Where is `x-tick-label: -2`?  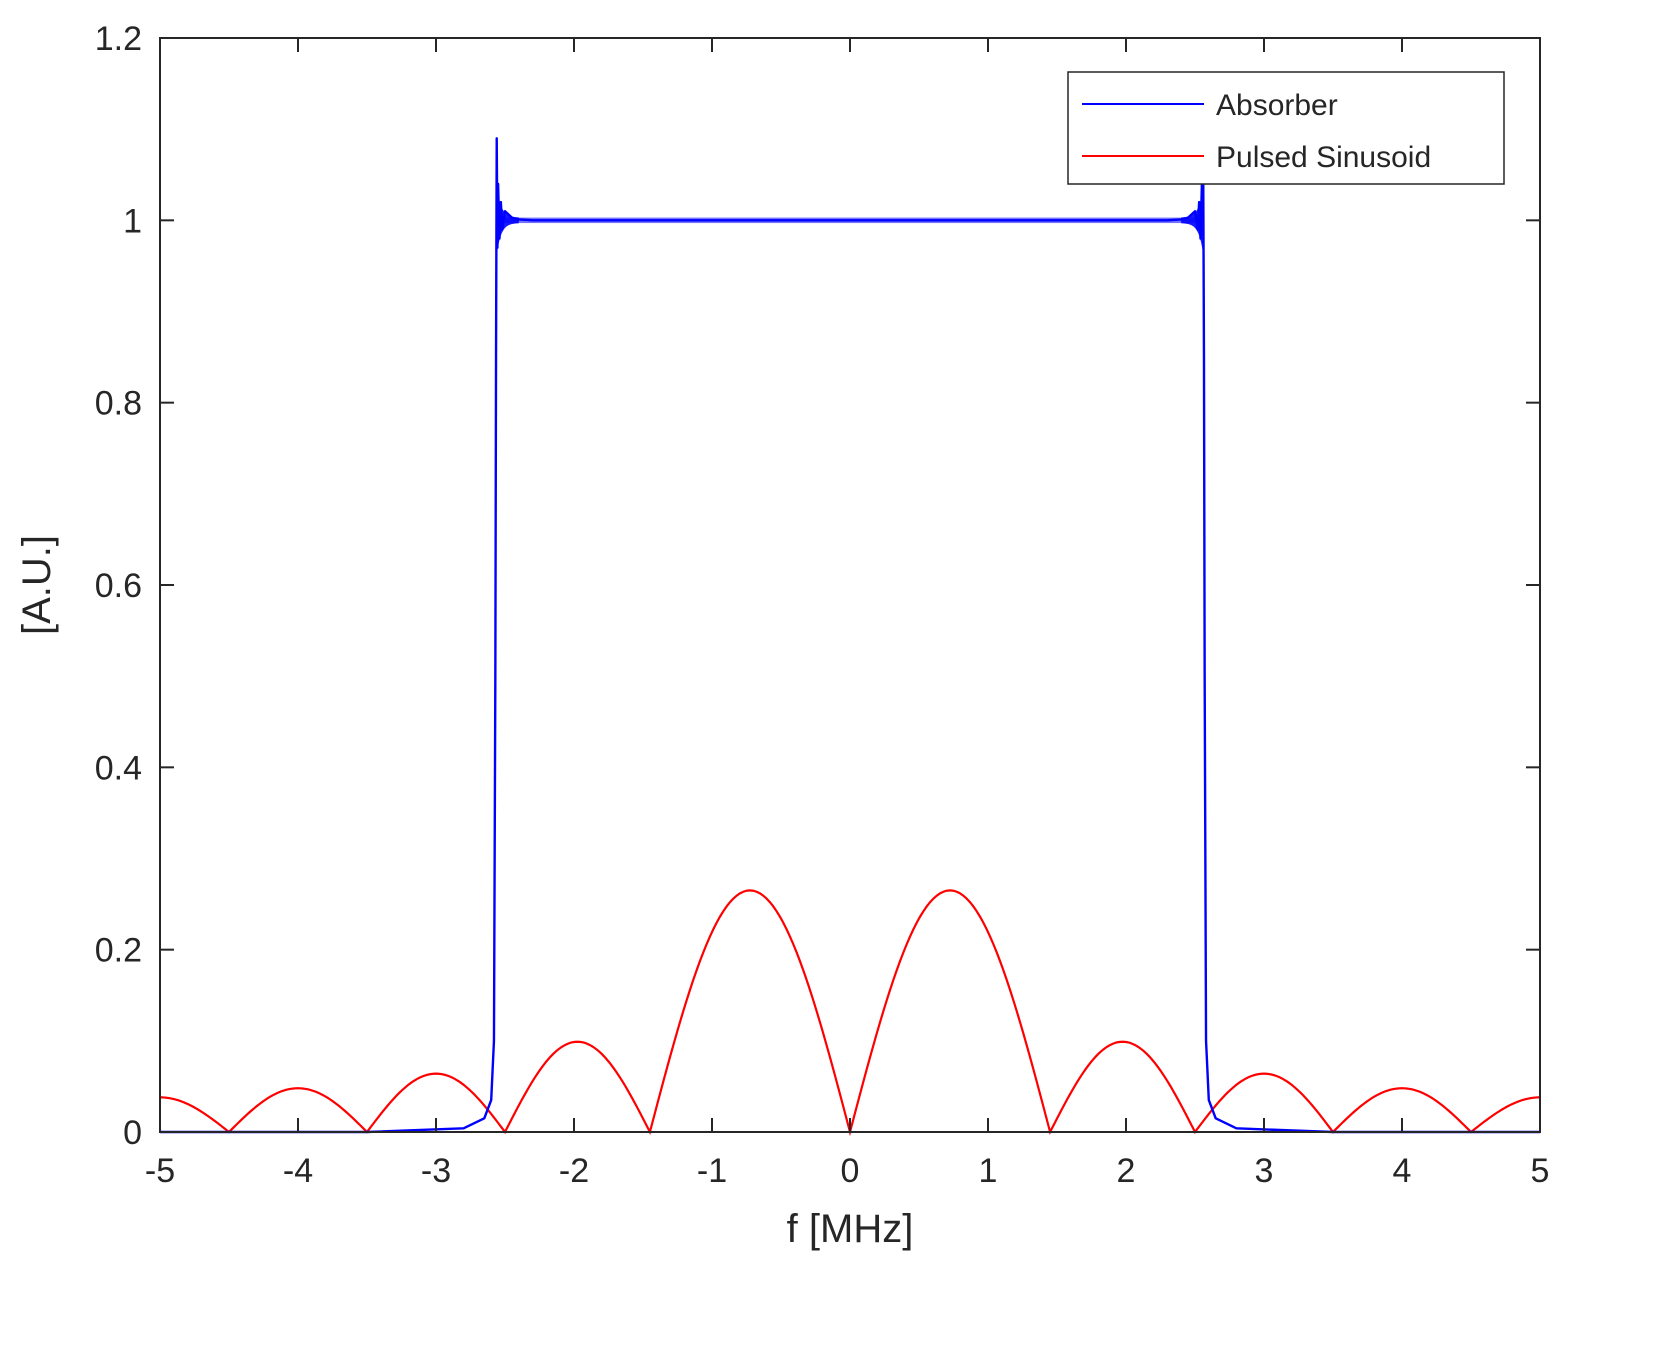 x-tick-label: -2 is located at coordinates (574, 1171).